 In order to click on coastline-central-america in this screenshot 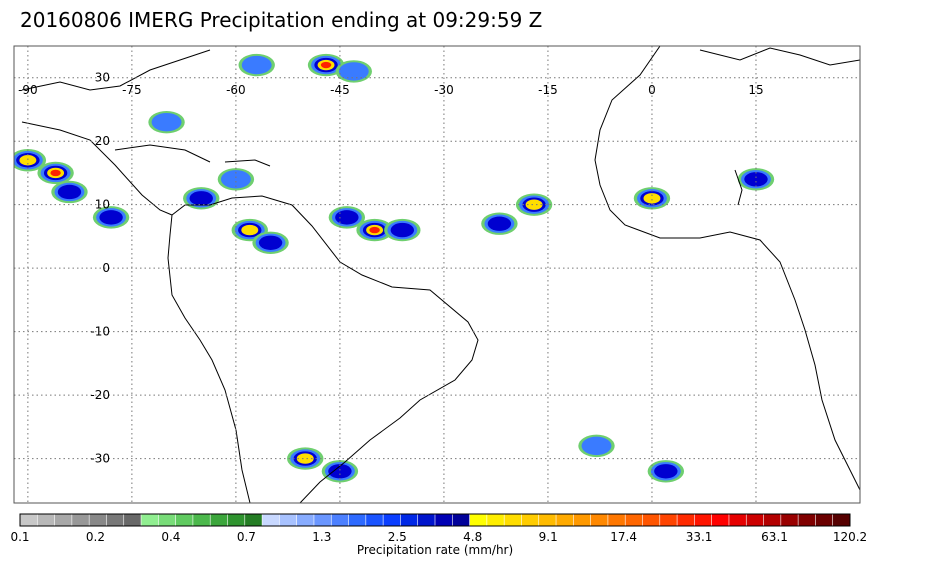, I will do `click(97, 168)`.